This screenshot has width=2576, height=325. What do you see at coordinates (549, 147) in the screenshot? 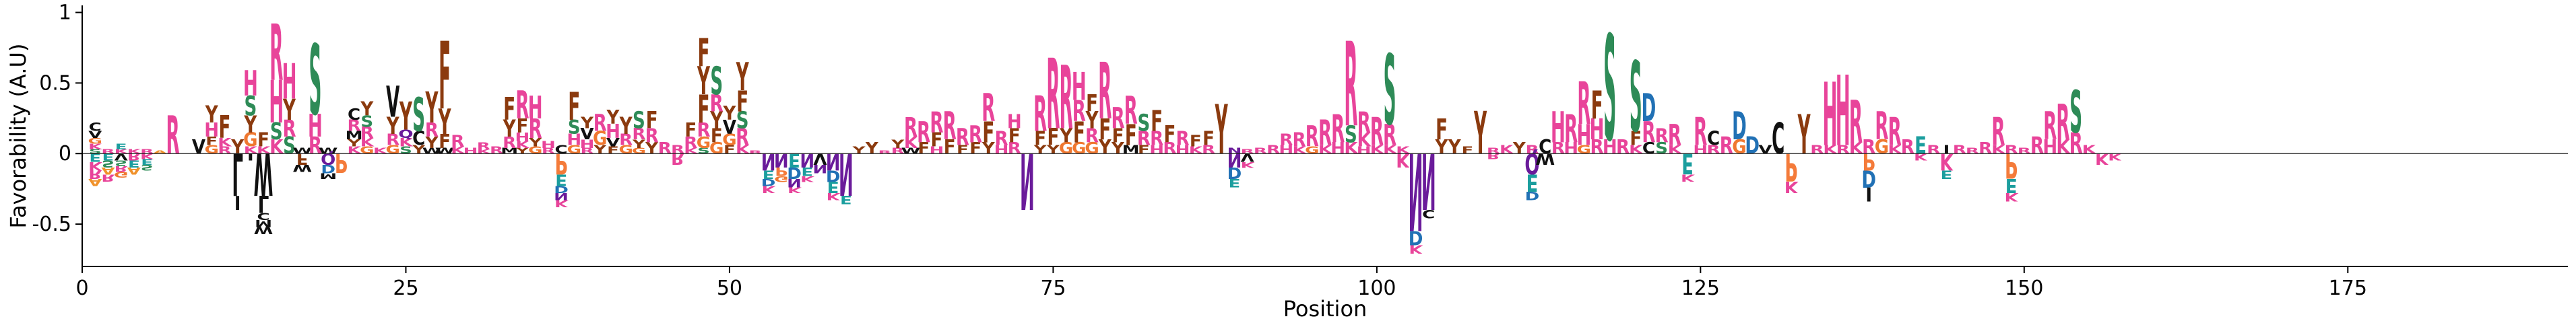
I see `logo-stack: RH` at bounding box center [549, 147].